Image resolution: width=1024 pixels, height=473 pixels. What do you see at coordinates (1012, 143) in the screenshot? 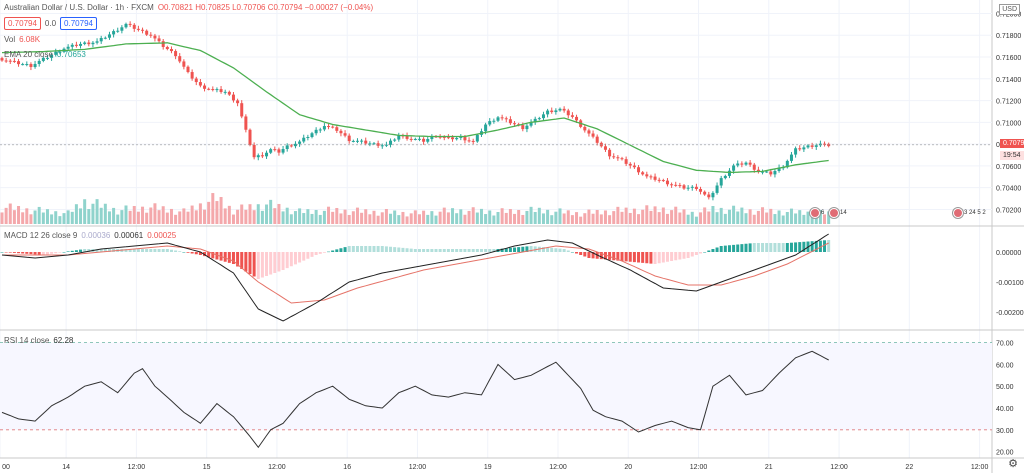
I see `last-price-tag: 0.70794` at bounding box center [1012, 143].